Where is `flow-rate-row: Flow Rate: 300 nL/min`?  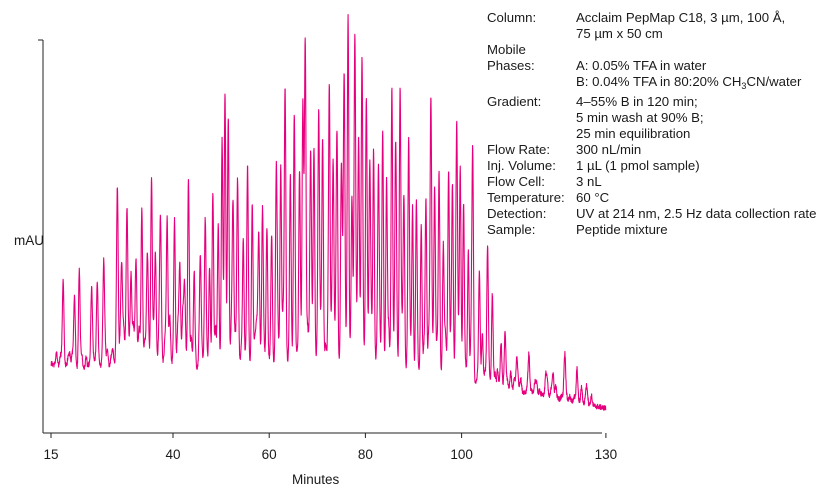
flow-rate-row: Flow Rate: 300 nL/min is located at coordinates (651, 150).